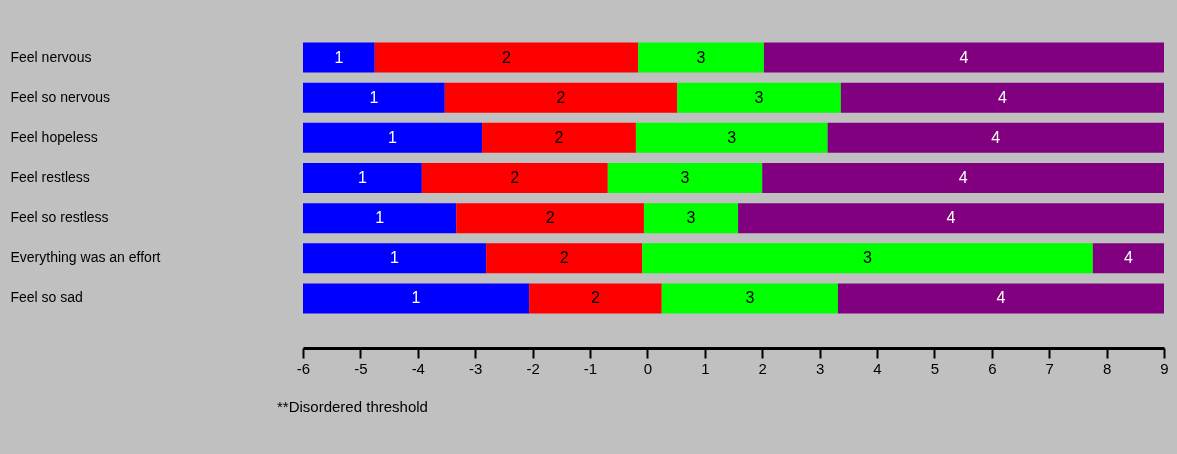  What do you see at coordinates (705, 368) in the screenshot?
I see `x-tick-label: 1` at bounding box center [705, 368].